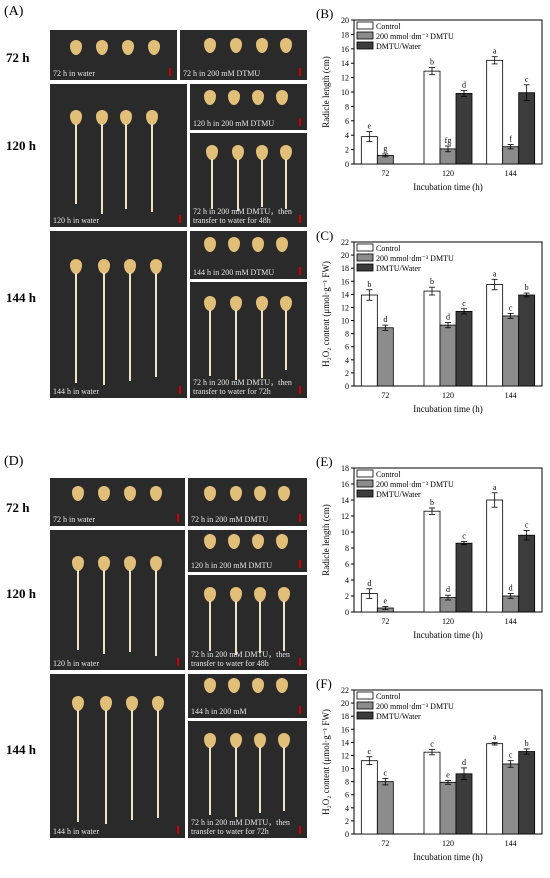 This screenshot has width=550, height=878. Describe the element at coordinates (243, 55) in the screenshot. I see `photo-72h-dtmu-top: 72 h in 200 mM DTMU` at that location.